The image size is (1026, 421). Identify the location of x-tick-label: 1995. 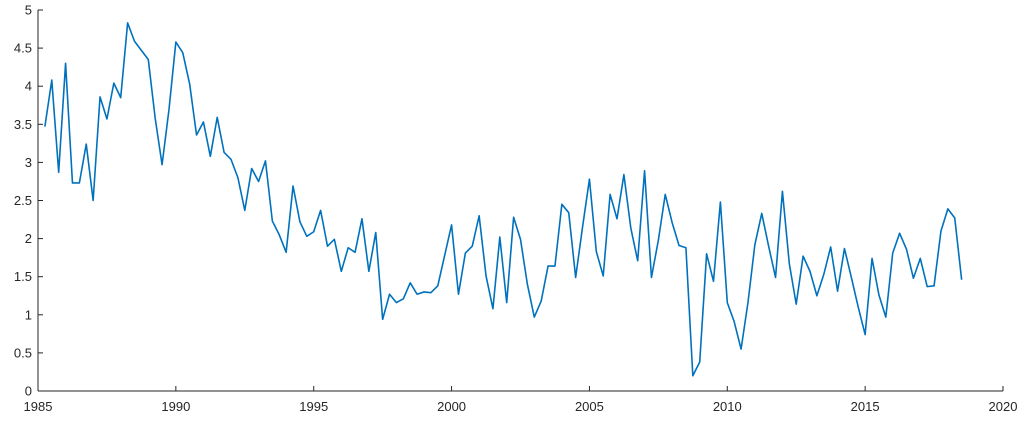
(313, 406).